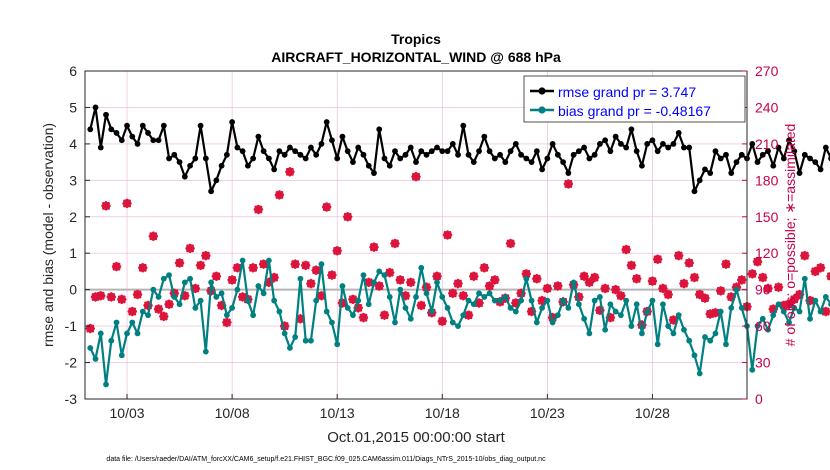  I want to click on y-tick-label: 6, so click(73, 71).